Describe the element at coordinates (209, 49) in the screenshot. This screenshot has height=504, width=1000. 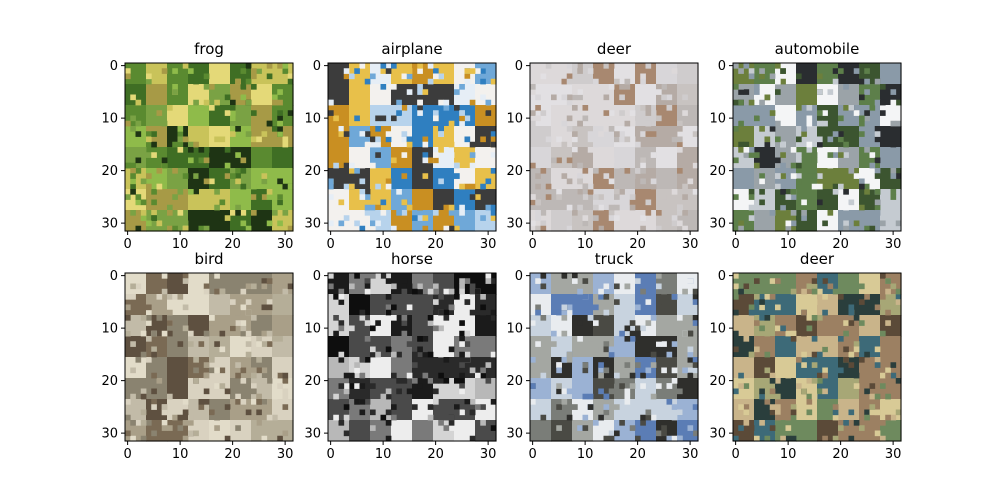
I see `subplot-title: frog` at that location.